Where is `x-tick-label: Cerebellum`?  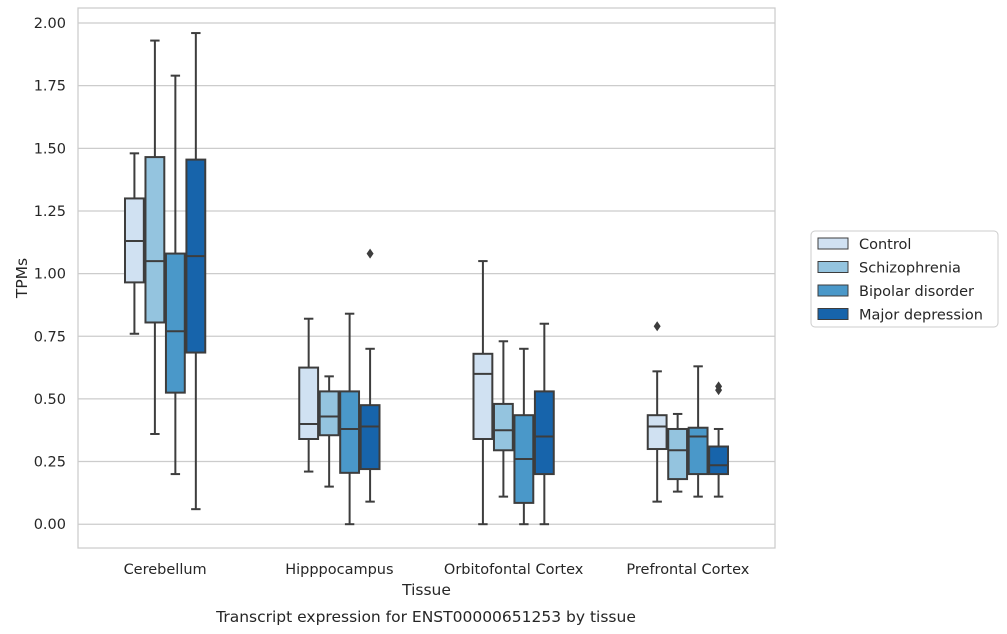
x-tick-label: Cerebellum is located at coordinates (165, 570).